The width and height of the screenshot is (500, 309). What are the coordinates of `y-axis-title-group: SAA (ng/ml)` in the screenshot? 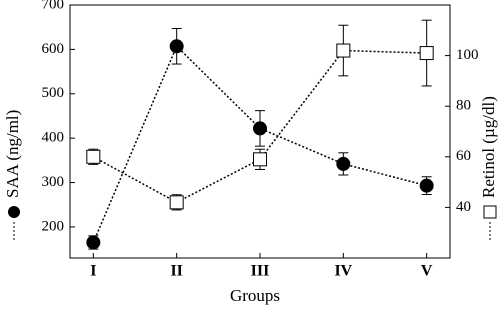 It's located at (12, 175).